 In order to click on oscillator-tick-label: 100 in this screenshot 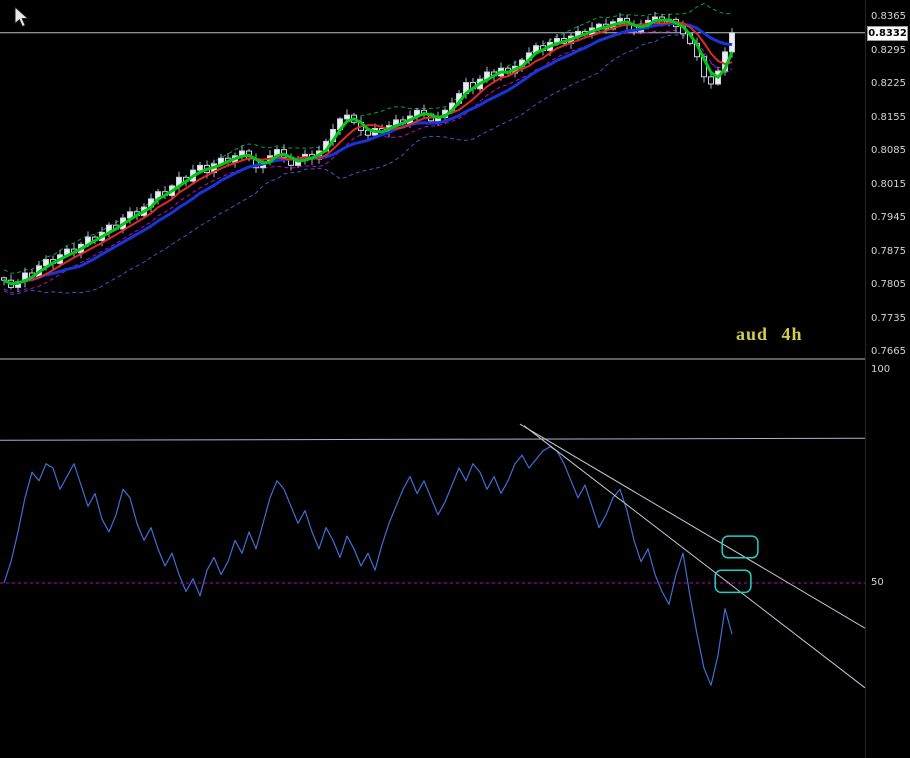, I will do `click(881, 369)`.